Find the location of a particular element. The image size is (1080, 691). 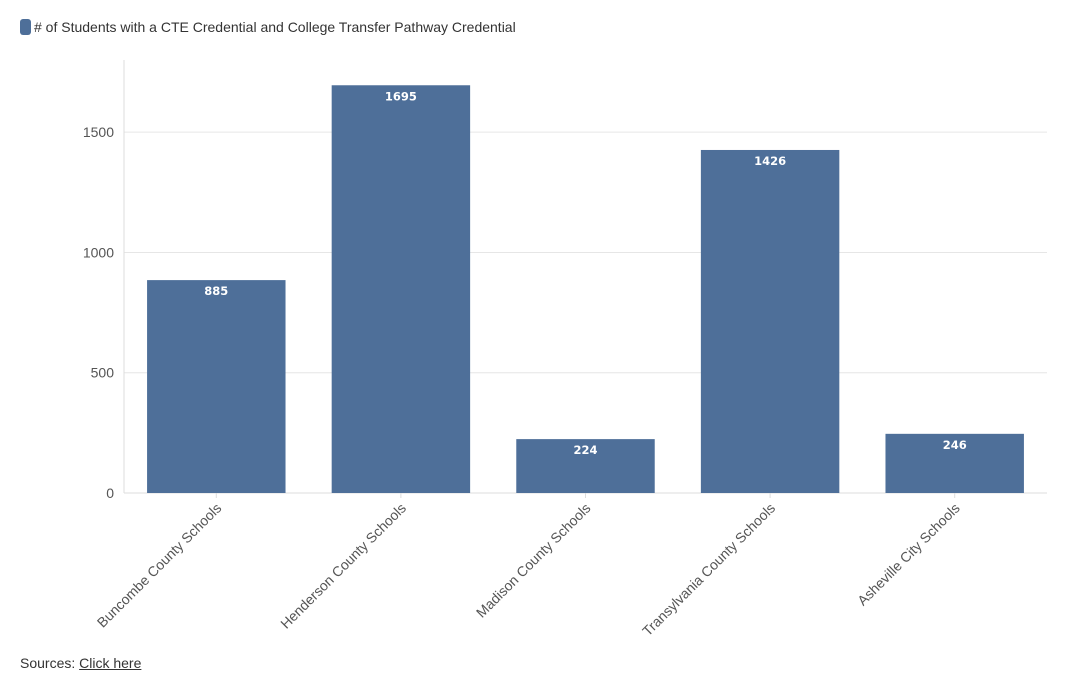

sources-link: Click here is located at coordinates (110, 663).